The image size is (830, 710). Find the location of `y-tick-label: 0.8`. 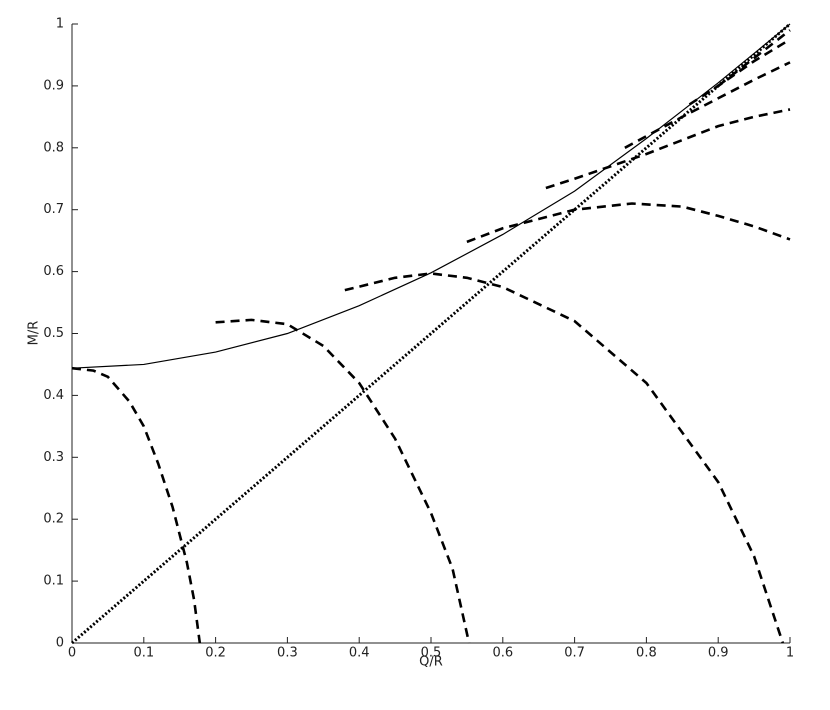

y-tick-label: 0.8 is located at coordinates (53, 147).